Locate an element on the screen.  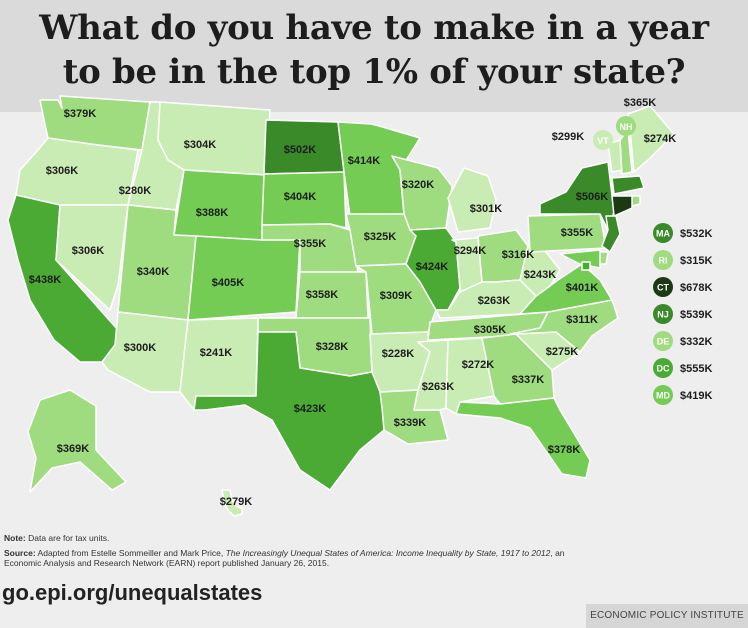
state-value-co: $405K is located at coordinates (228, 283).